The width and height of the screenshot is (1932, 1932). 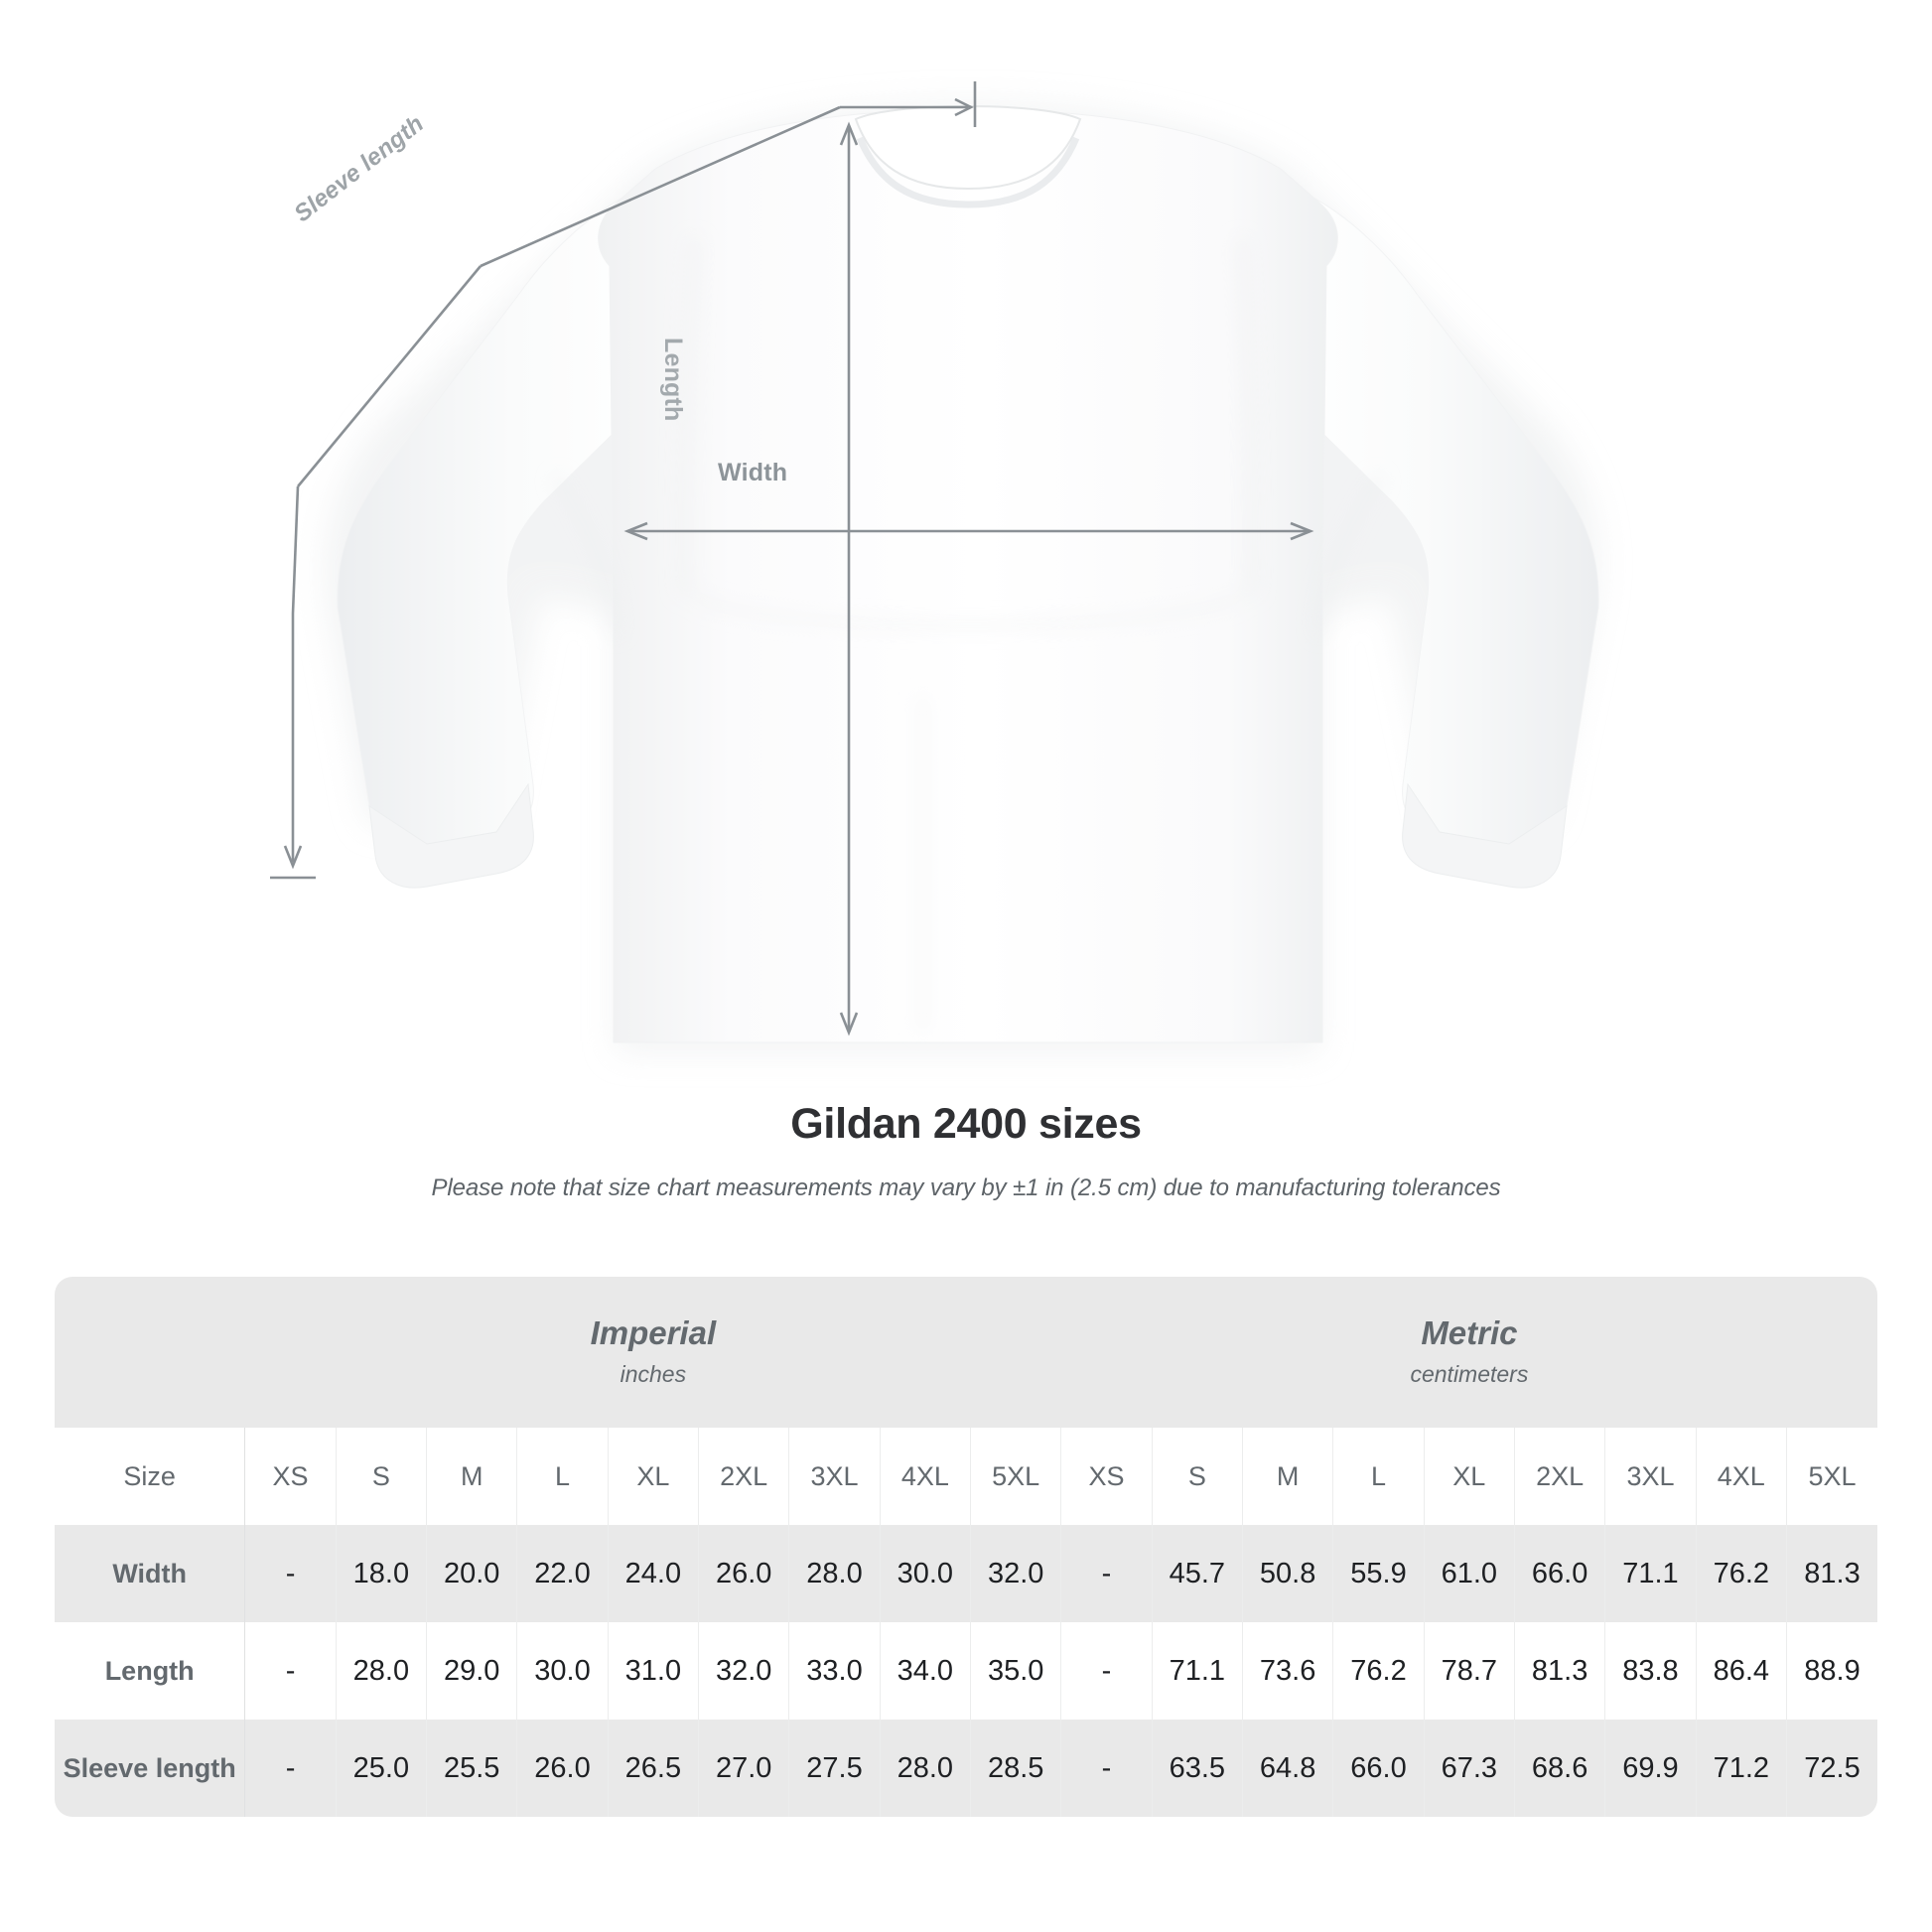 I want to click on cell-width-metric-4xl: 76.2, so click(x=1741, y=1573).